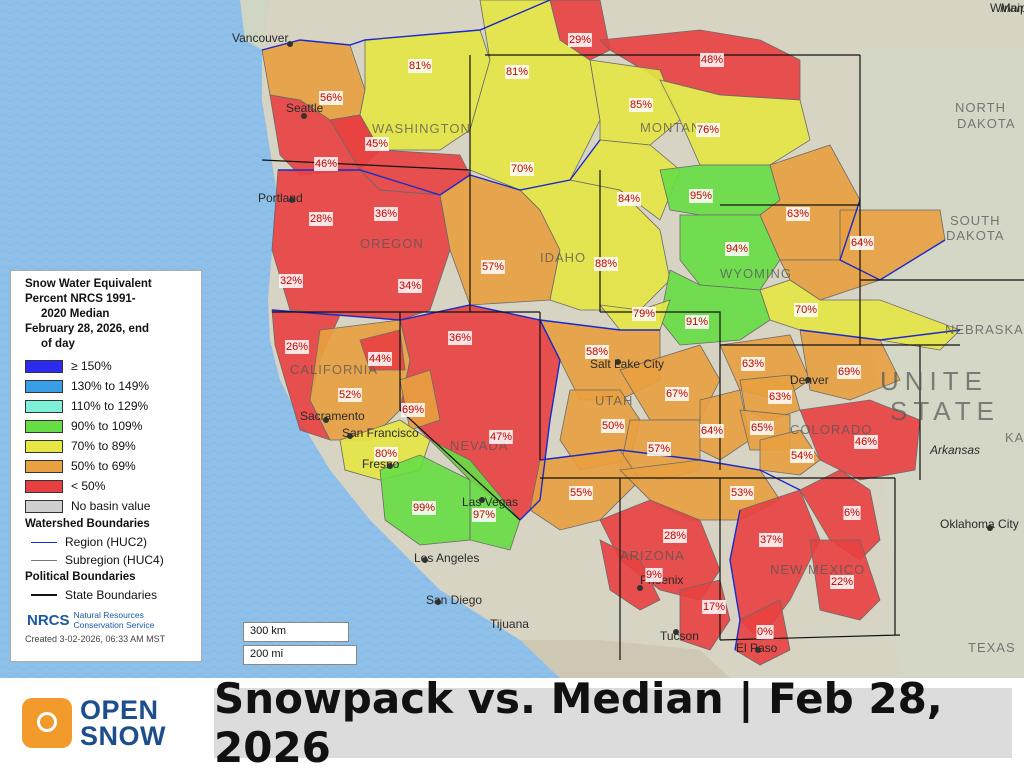 This screenshot has width=1024, height=772. I want to click on legend-class-label: 70% to 89%, so click(103, 446).